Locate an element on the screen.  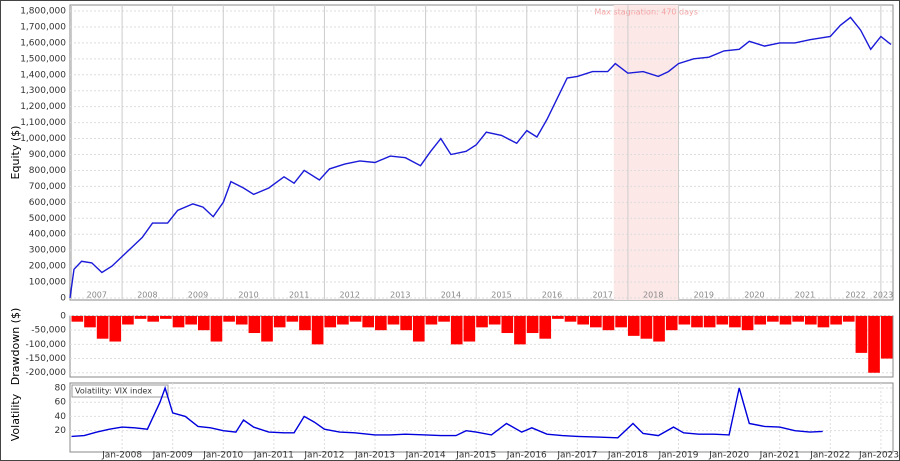
legend-label: Volatility: VIX index is located at coordinates (113, 391).